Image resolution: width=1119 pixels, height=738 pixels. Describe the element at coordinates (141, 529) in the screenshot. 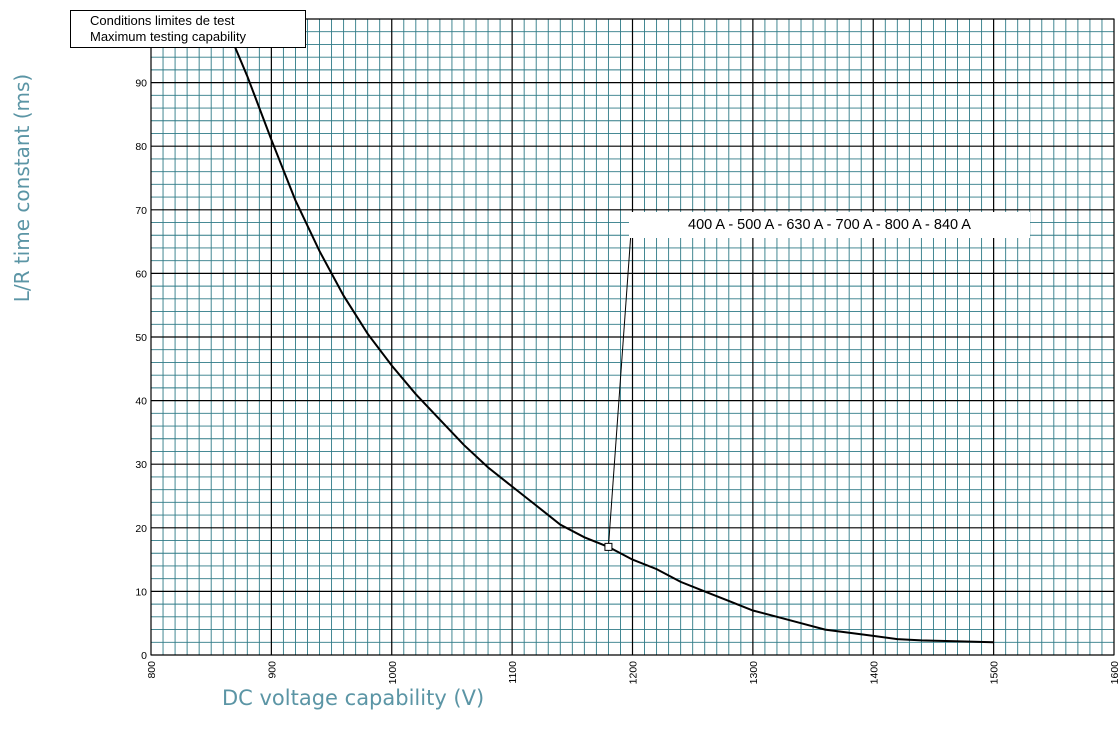

I see `y-tick-label: 20` at that location.